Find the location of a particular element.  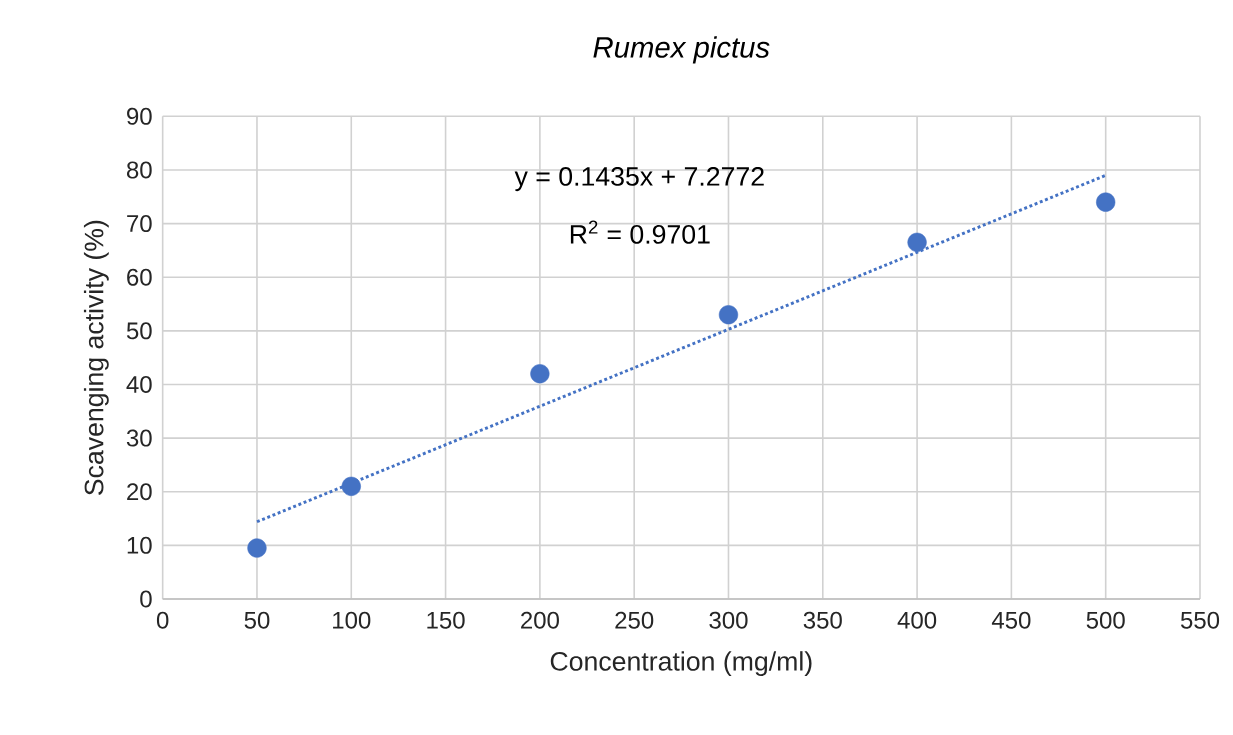

y-tick-label: 40 is located at coordinates (139, 384).